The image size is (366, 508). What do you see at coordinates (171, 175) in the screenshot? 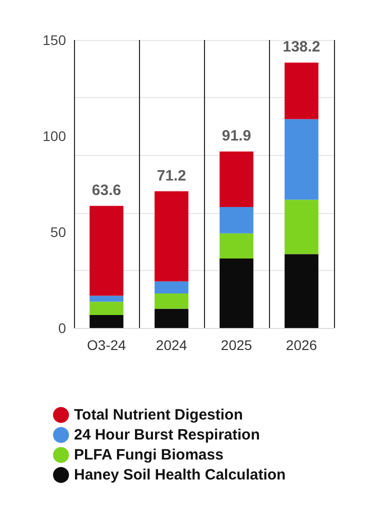
I see `total-label: 71.2` at bounding box center [171, 175].